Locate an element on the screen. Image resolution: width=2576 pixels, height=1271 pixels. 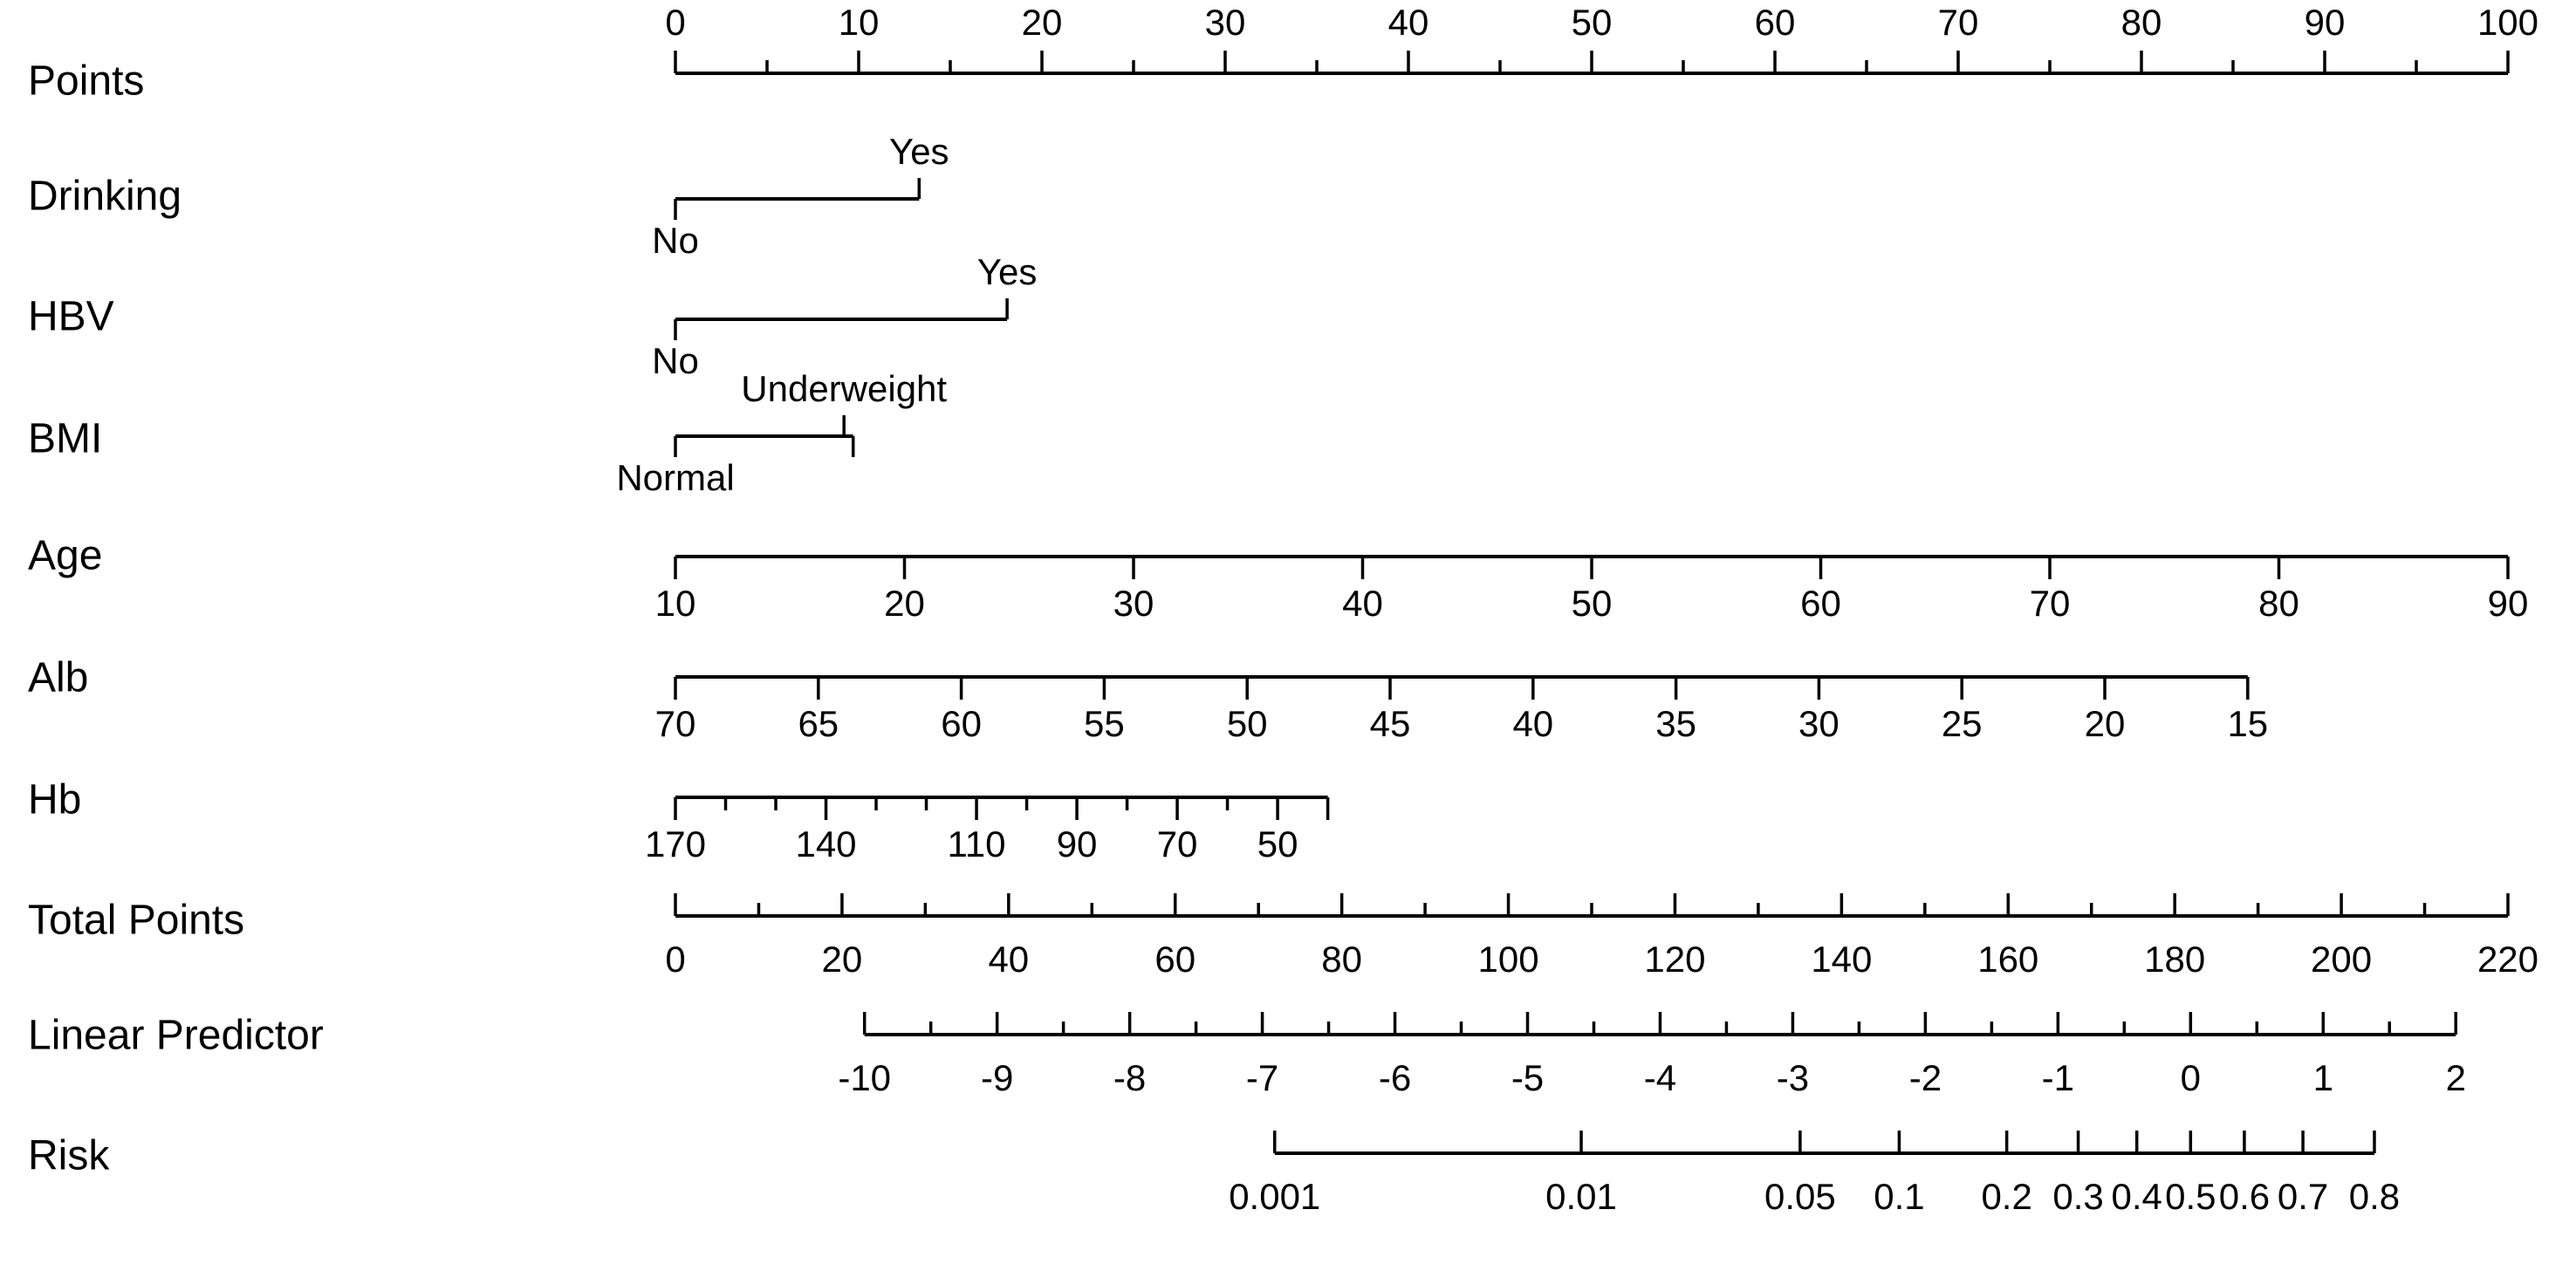
age-tick-label: 50 is located at coordinates (1593, 603).